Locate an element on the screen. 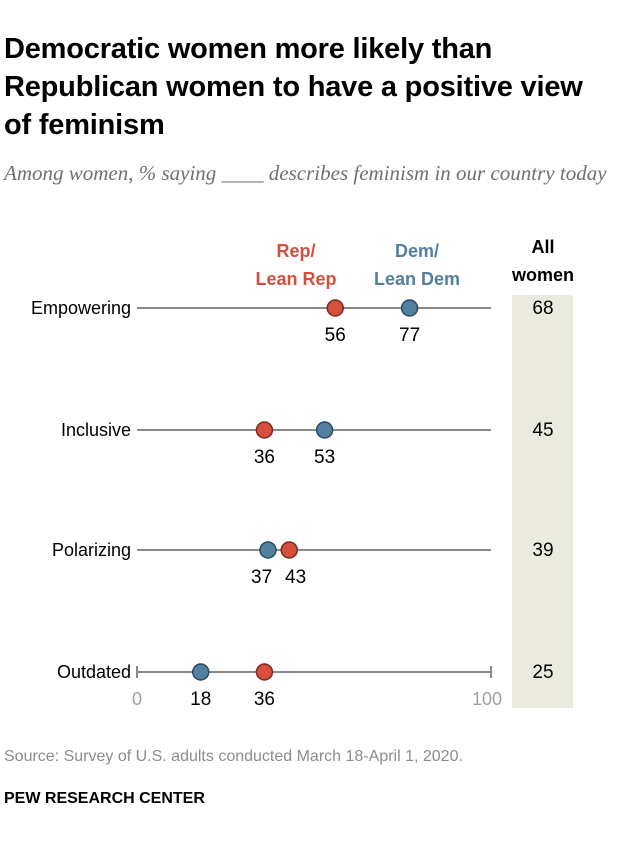  dem-value-label: 53 is located at coordinates (324, 457).